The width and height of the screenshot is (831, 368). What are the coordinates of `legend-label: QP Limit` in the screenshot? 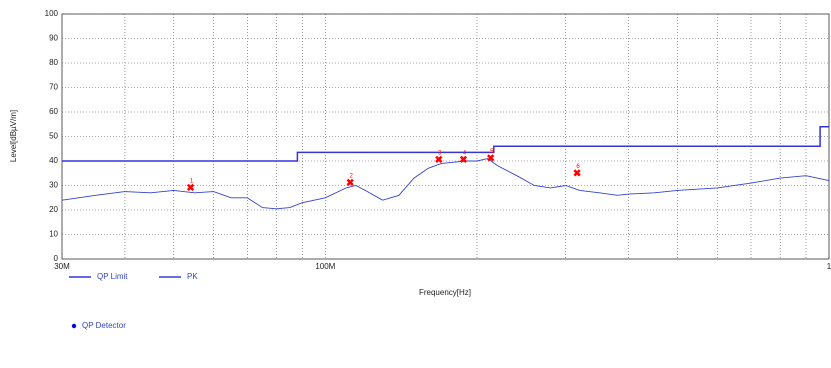 It's located at (112, 276).